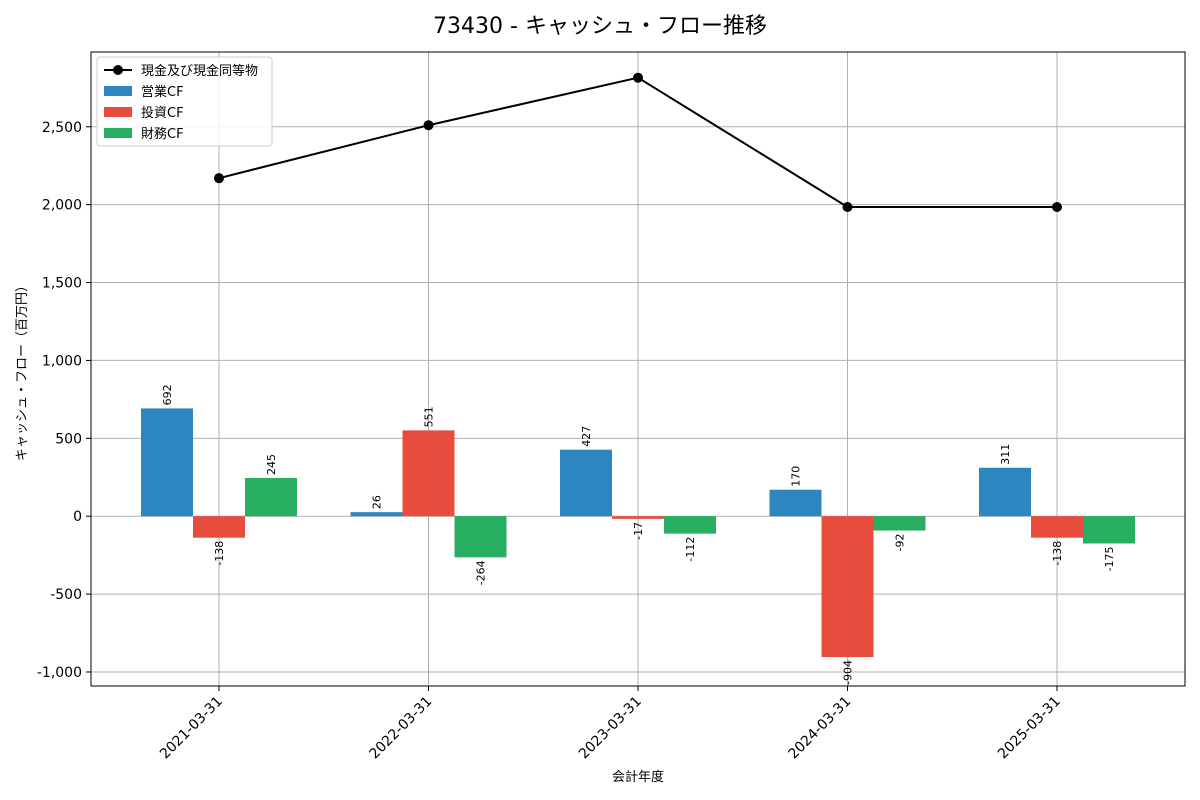 This screenshot has width=1200, height=800. What do you see at coordinates (77, 517) in the screenshot?
I see `y-tick-label: 0` at bounding box center [77, 517].